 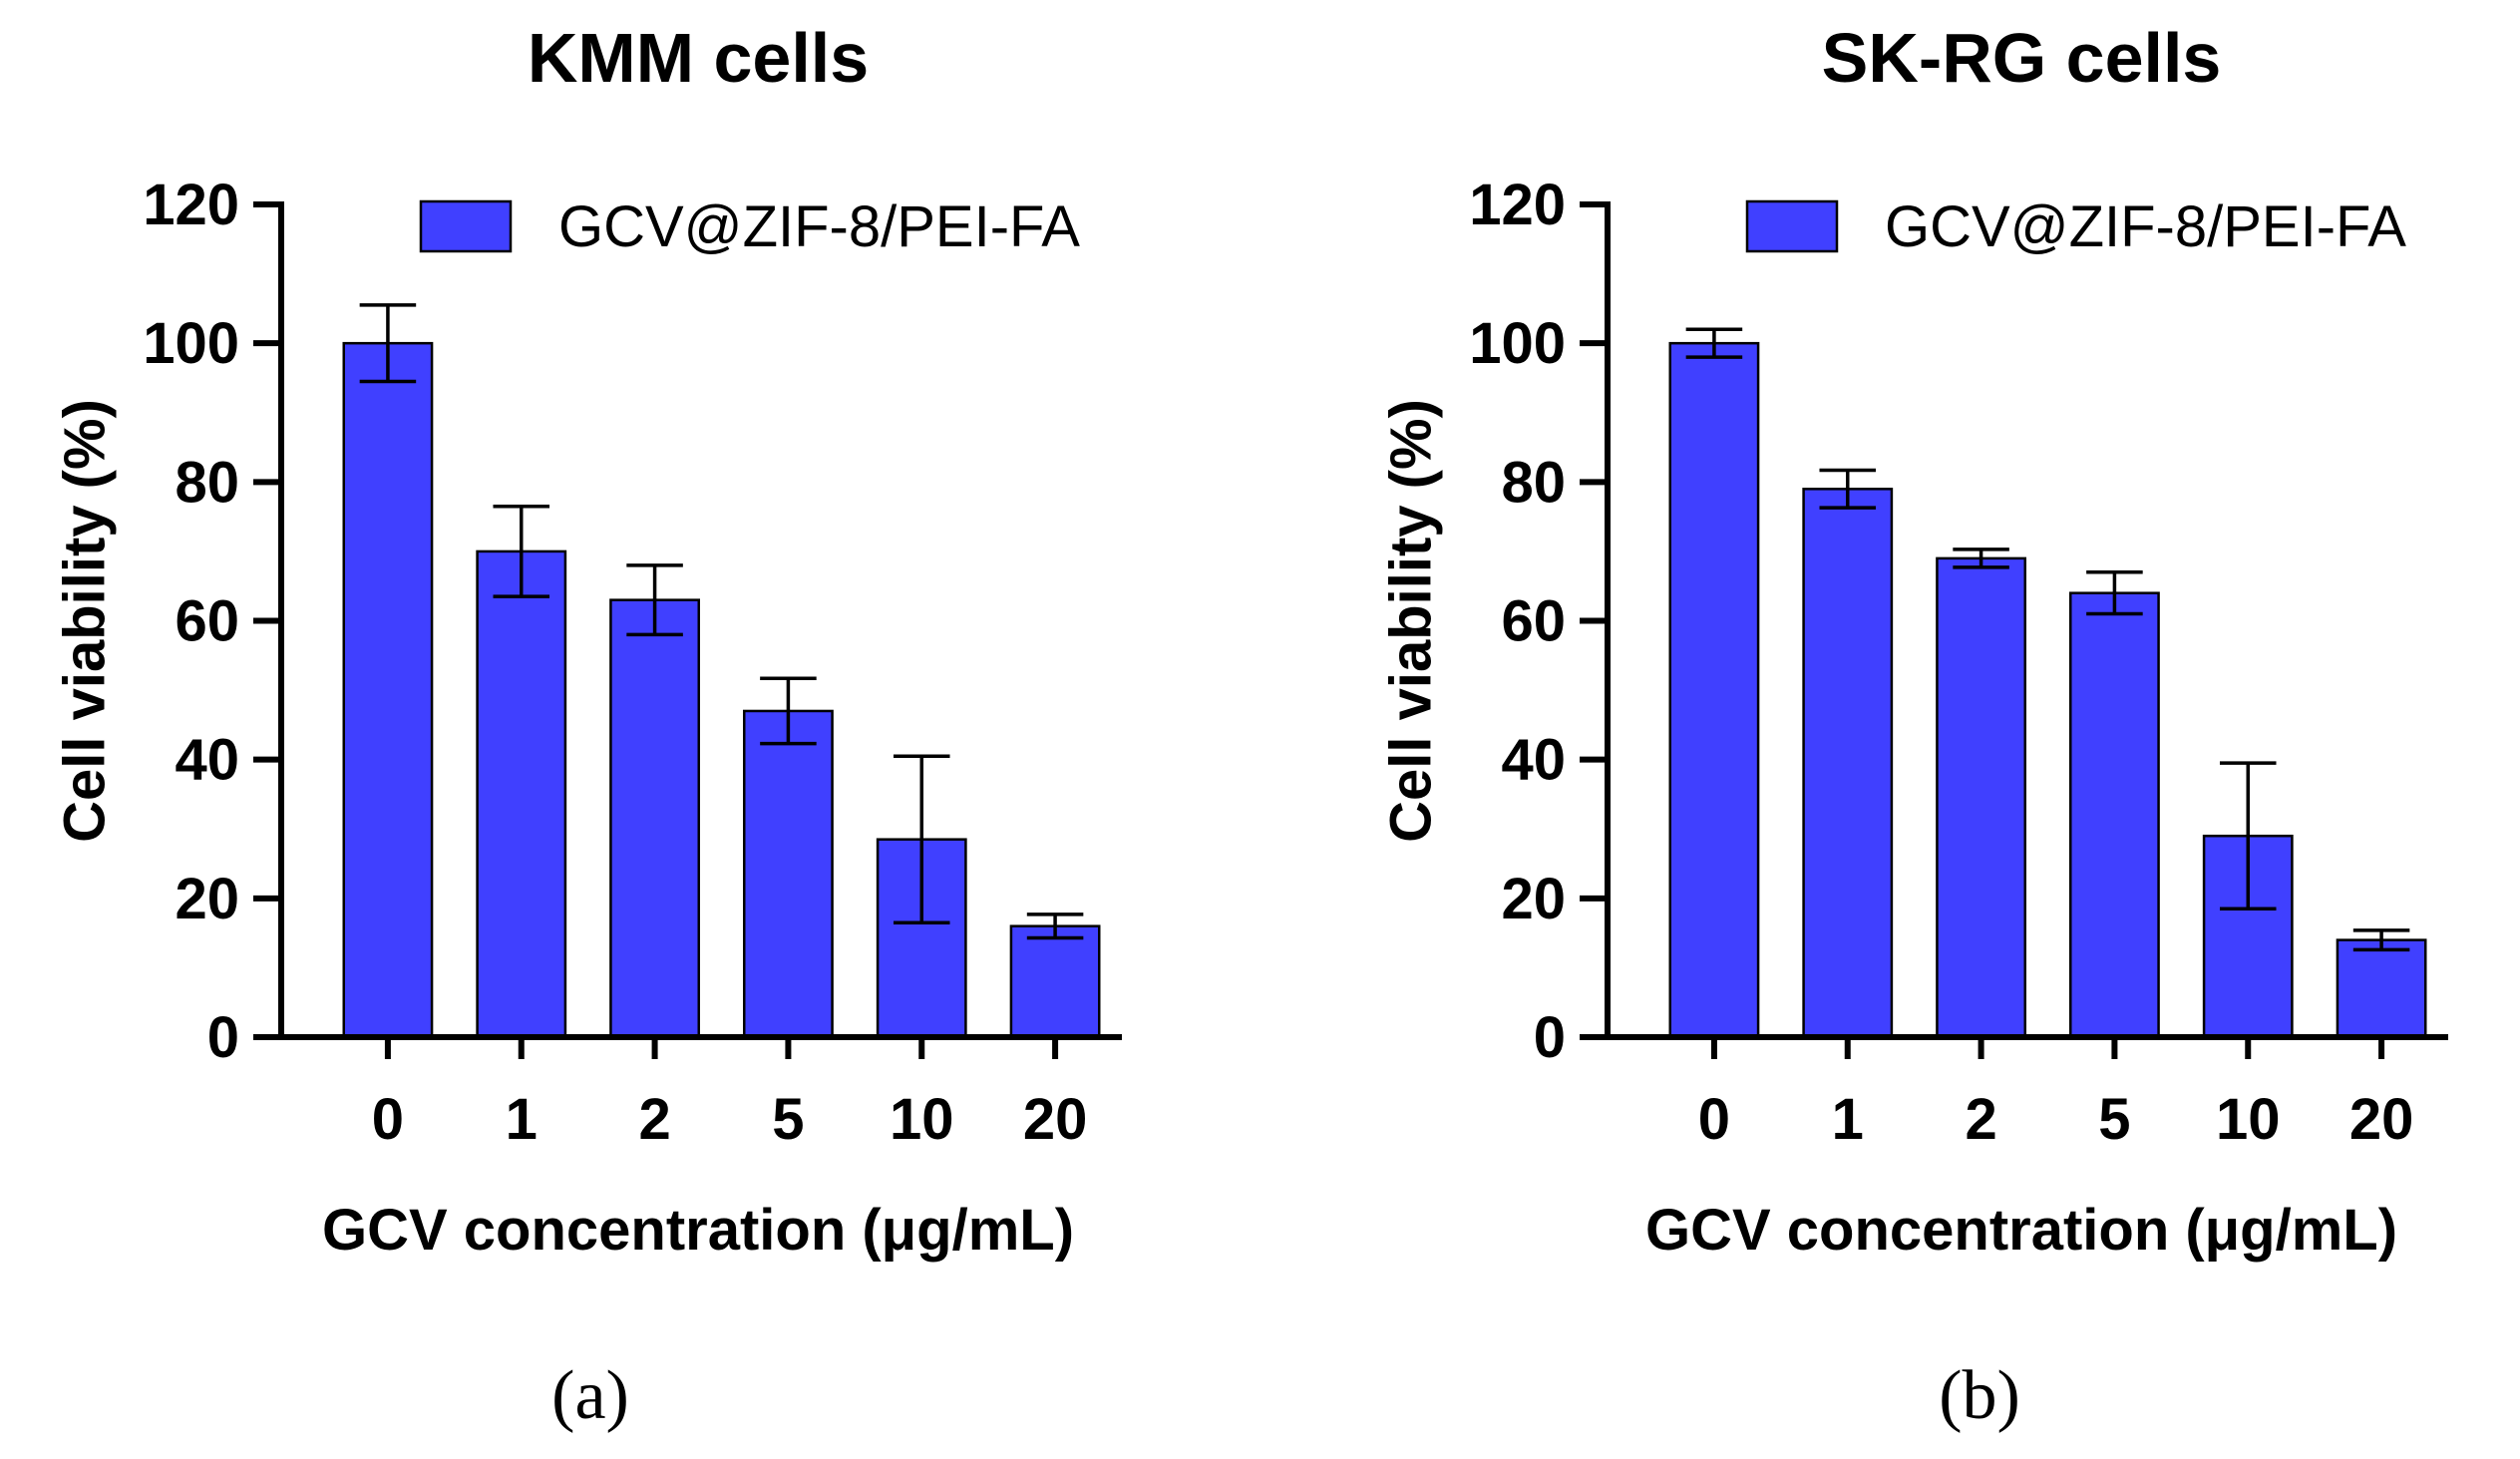 I want to click on panel-label: (b), so click(x=1979, y=1395).